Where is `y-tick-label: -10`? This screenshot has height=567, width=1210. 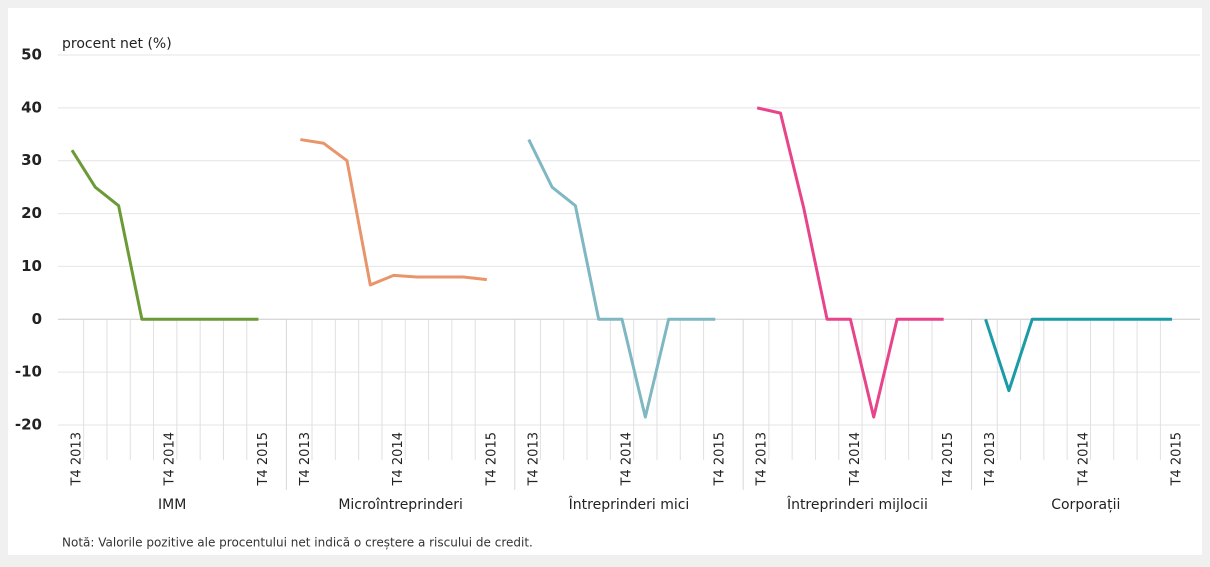 y-tick-label: -10 is located at coordinates (28, 372).